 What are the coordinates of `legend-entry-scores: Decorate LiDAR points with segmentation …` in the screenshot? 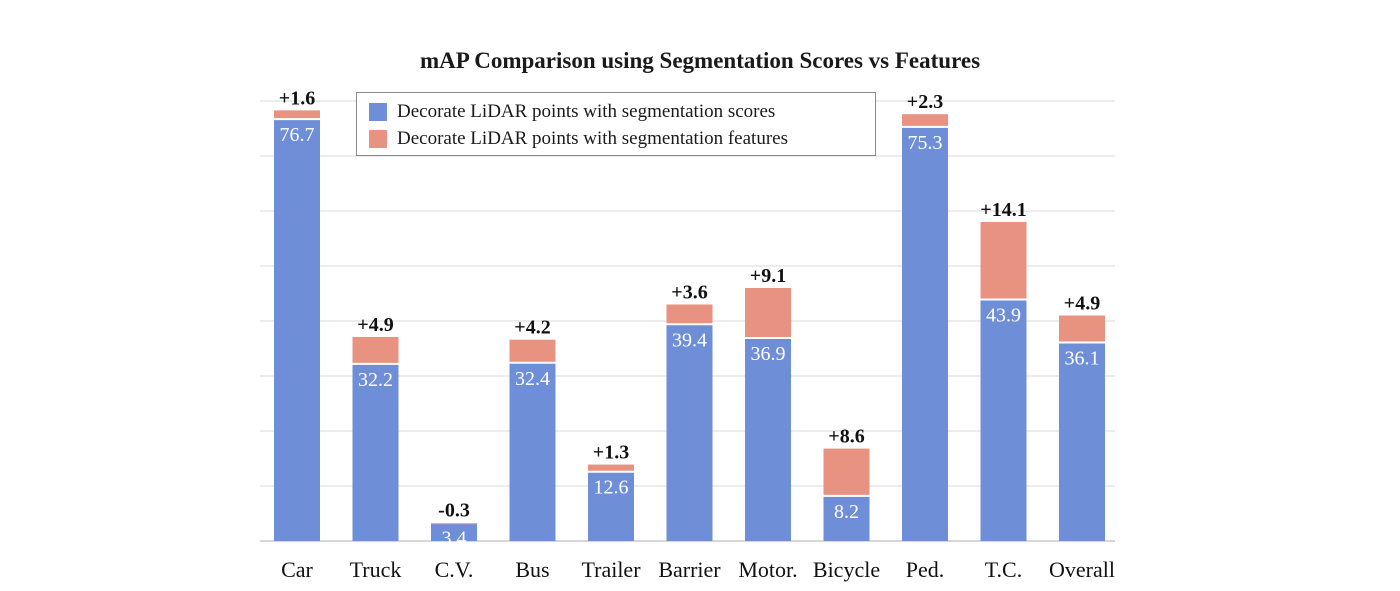 It's located at (572, 112).